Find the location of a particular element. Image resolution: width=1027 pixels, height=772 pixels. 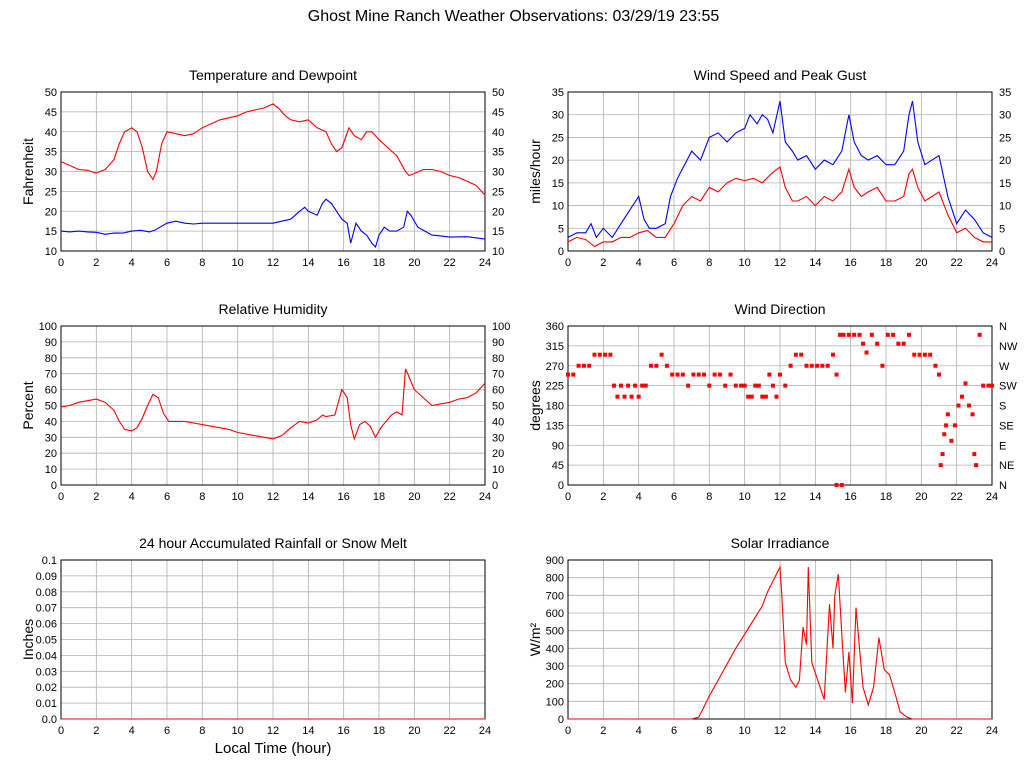

y-tick-label: 35 is located at coordinates (558, 93).